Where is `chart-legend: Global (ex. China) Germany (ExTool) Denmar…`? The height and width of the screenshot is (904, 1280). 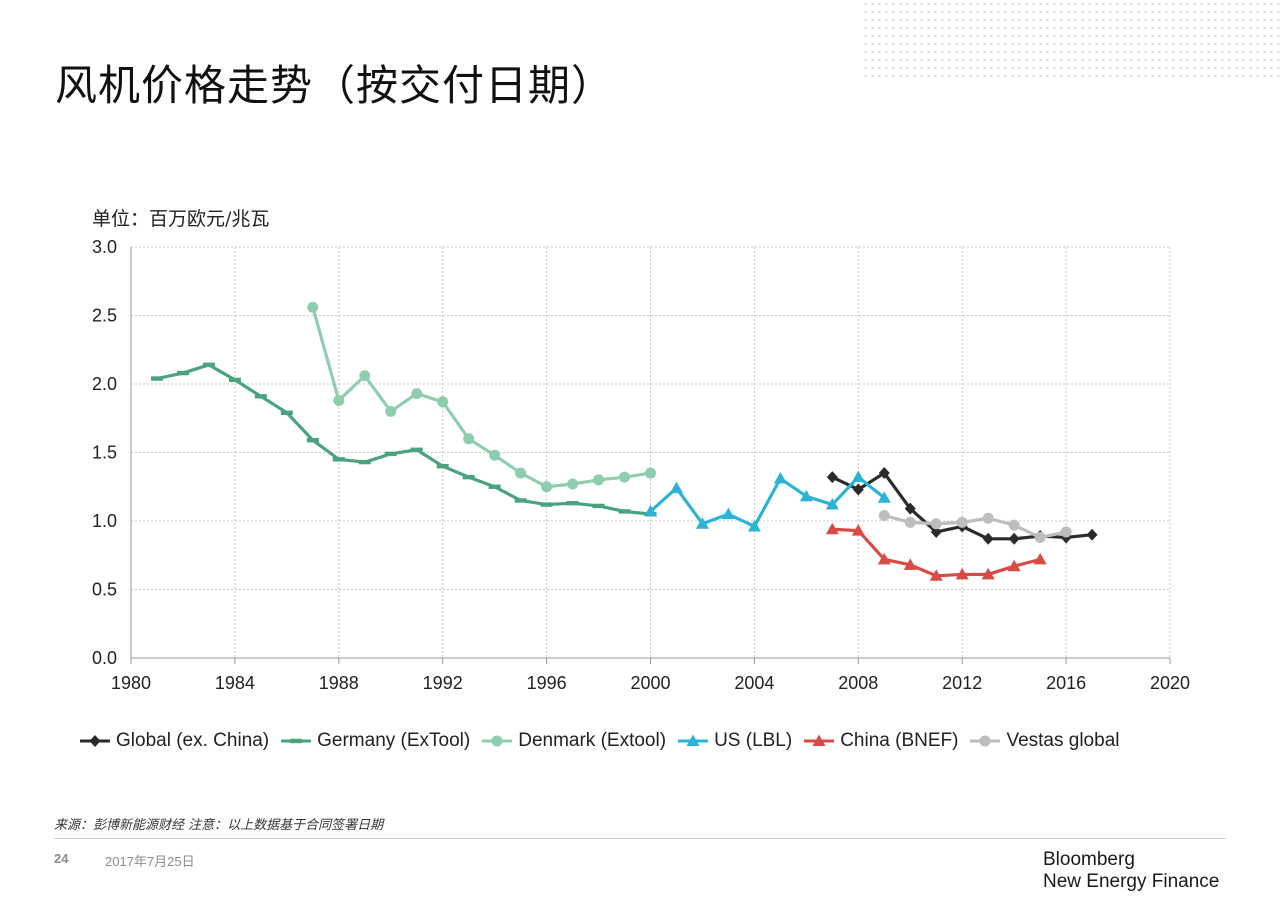 chart-legend: Global (ex. China) Germany (ExTool) Denmar… is located at coordinates (603, 741).